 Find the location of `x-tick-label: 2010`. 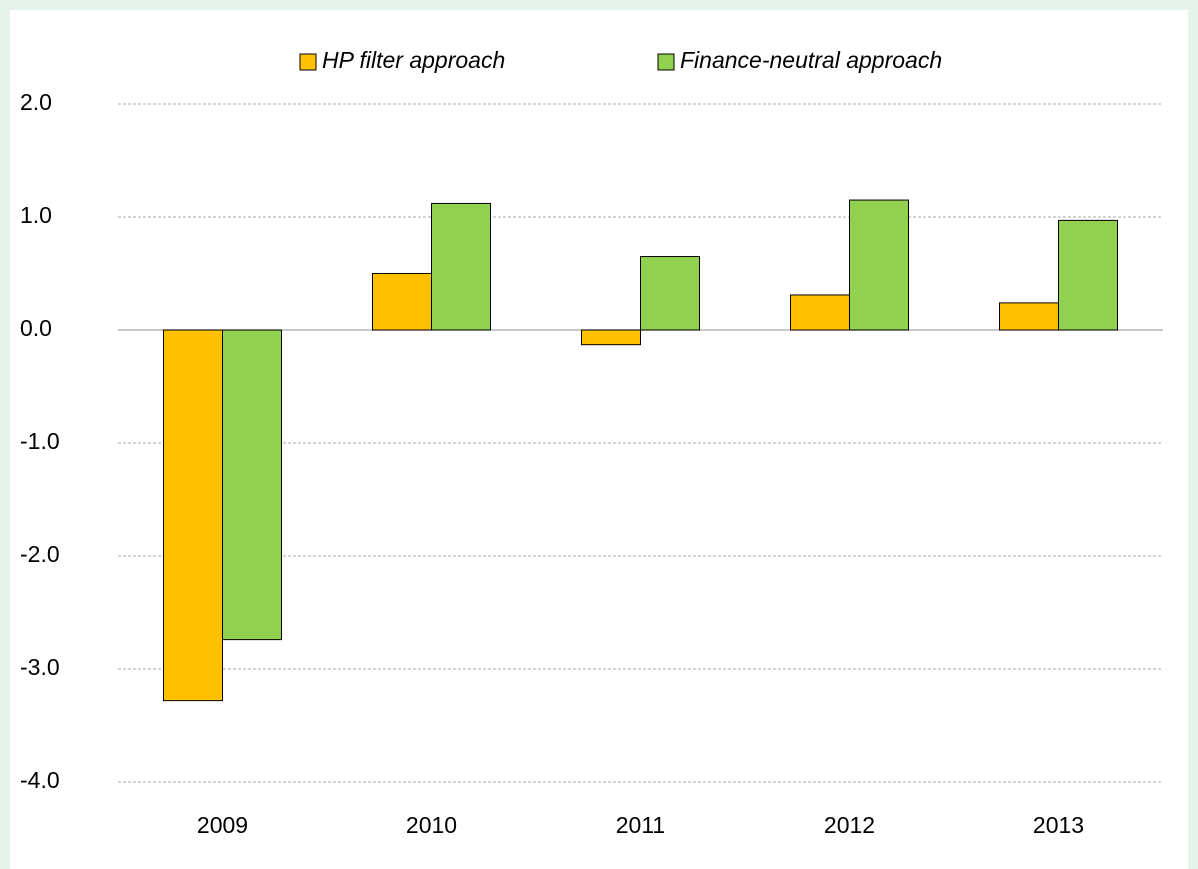

x-tick-label: 2010 is located at coordinates (431, 825).